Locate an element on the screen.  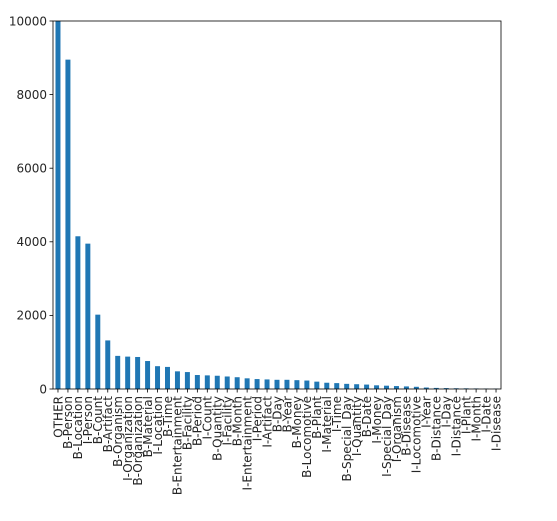
bar-i-count is located at coordinates (207, 382).